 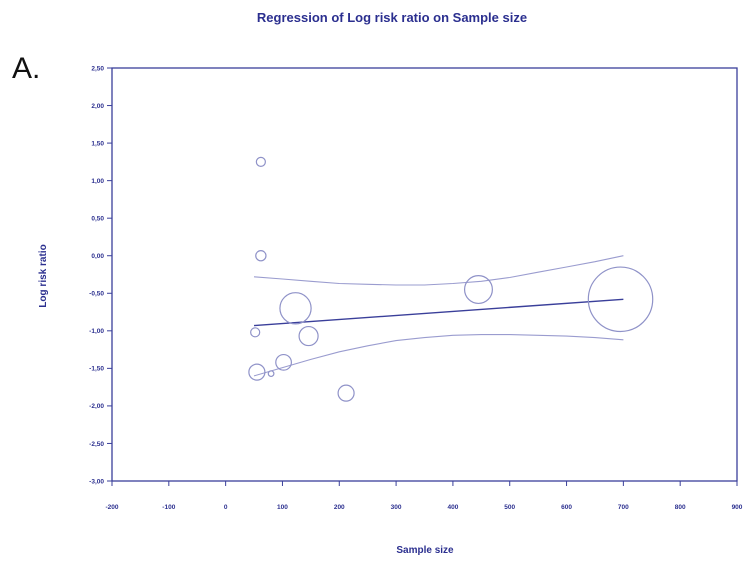 What do you see at coordinates (96, 481) in the screenshot?
I see `y-tick-label: -3,00` at bounding box center [96, 481].